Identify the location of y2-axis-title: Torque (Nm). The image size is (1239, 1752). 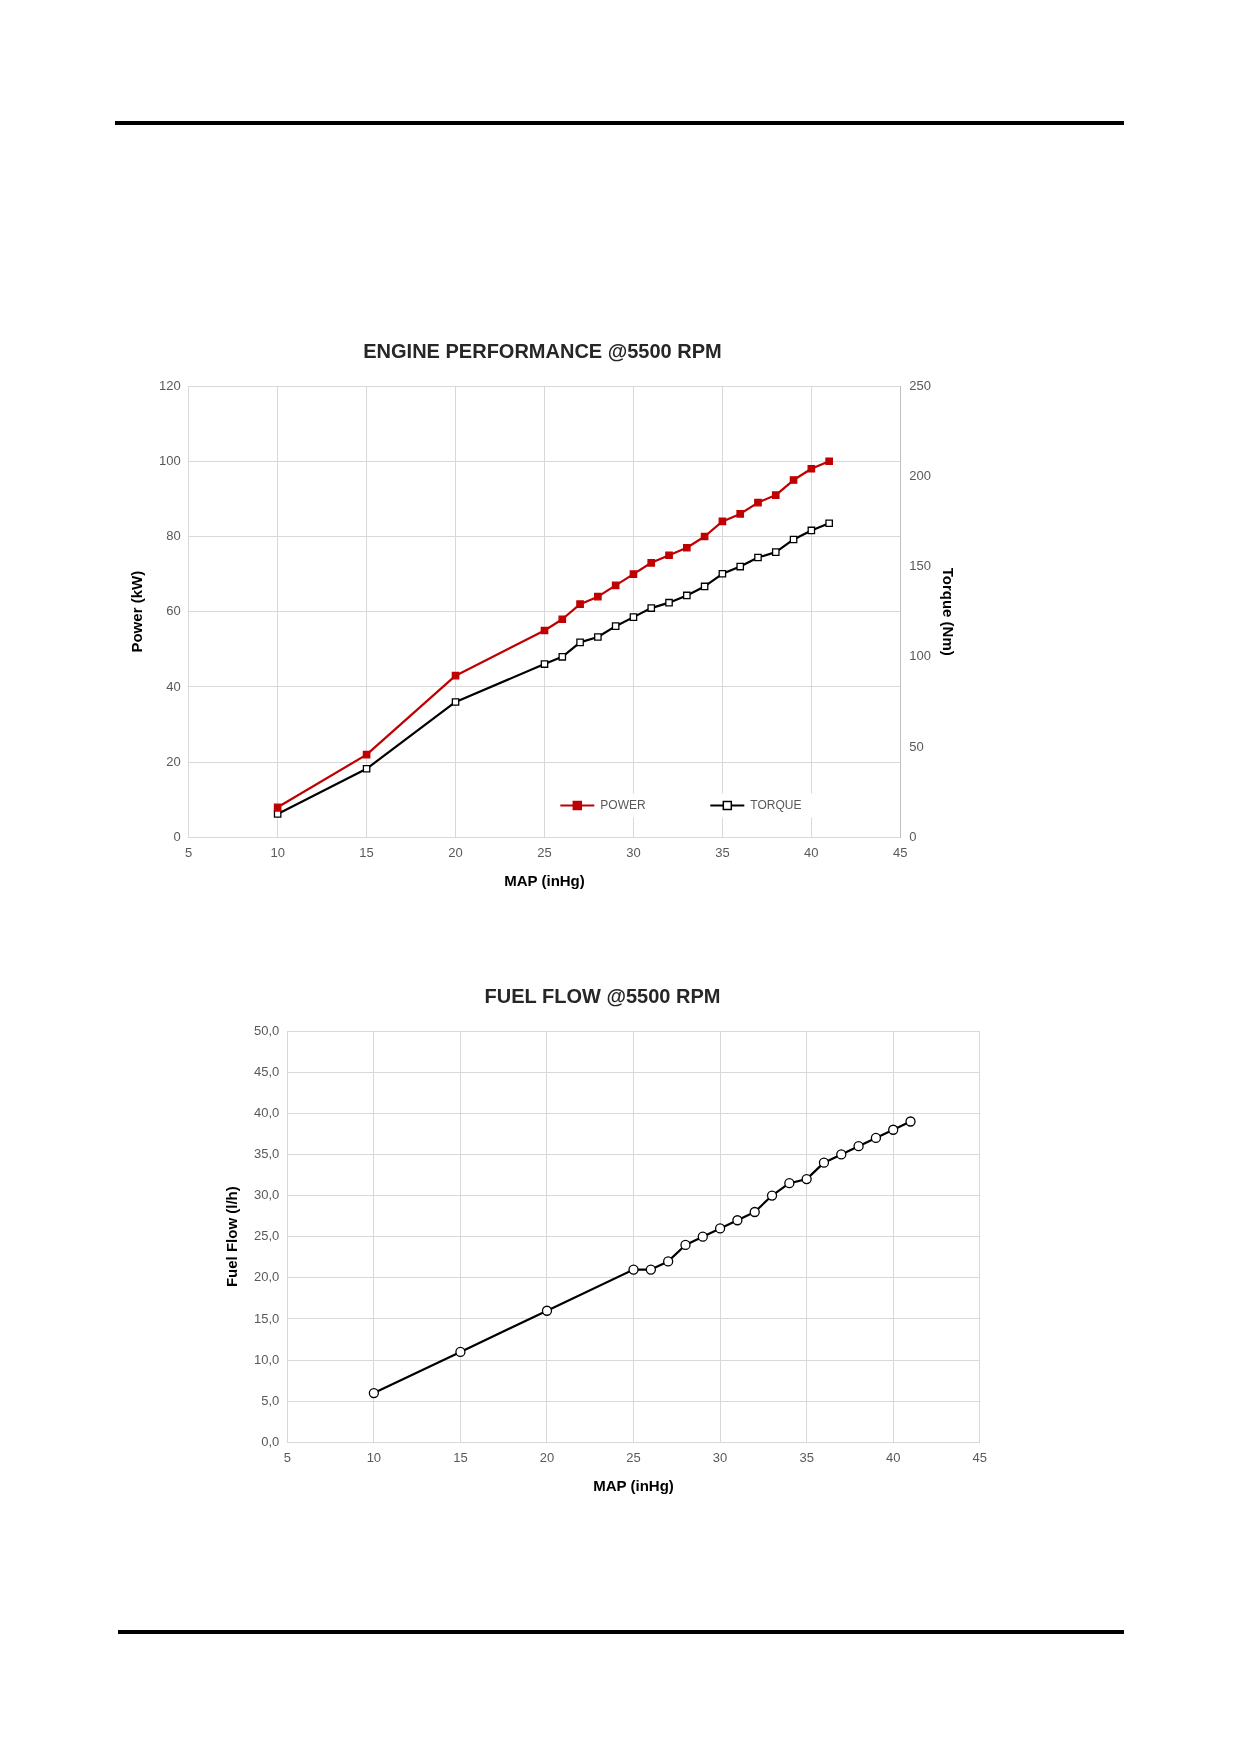
(948, 611).